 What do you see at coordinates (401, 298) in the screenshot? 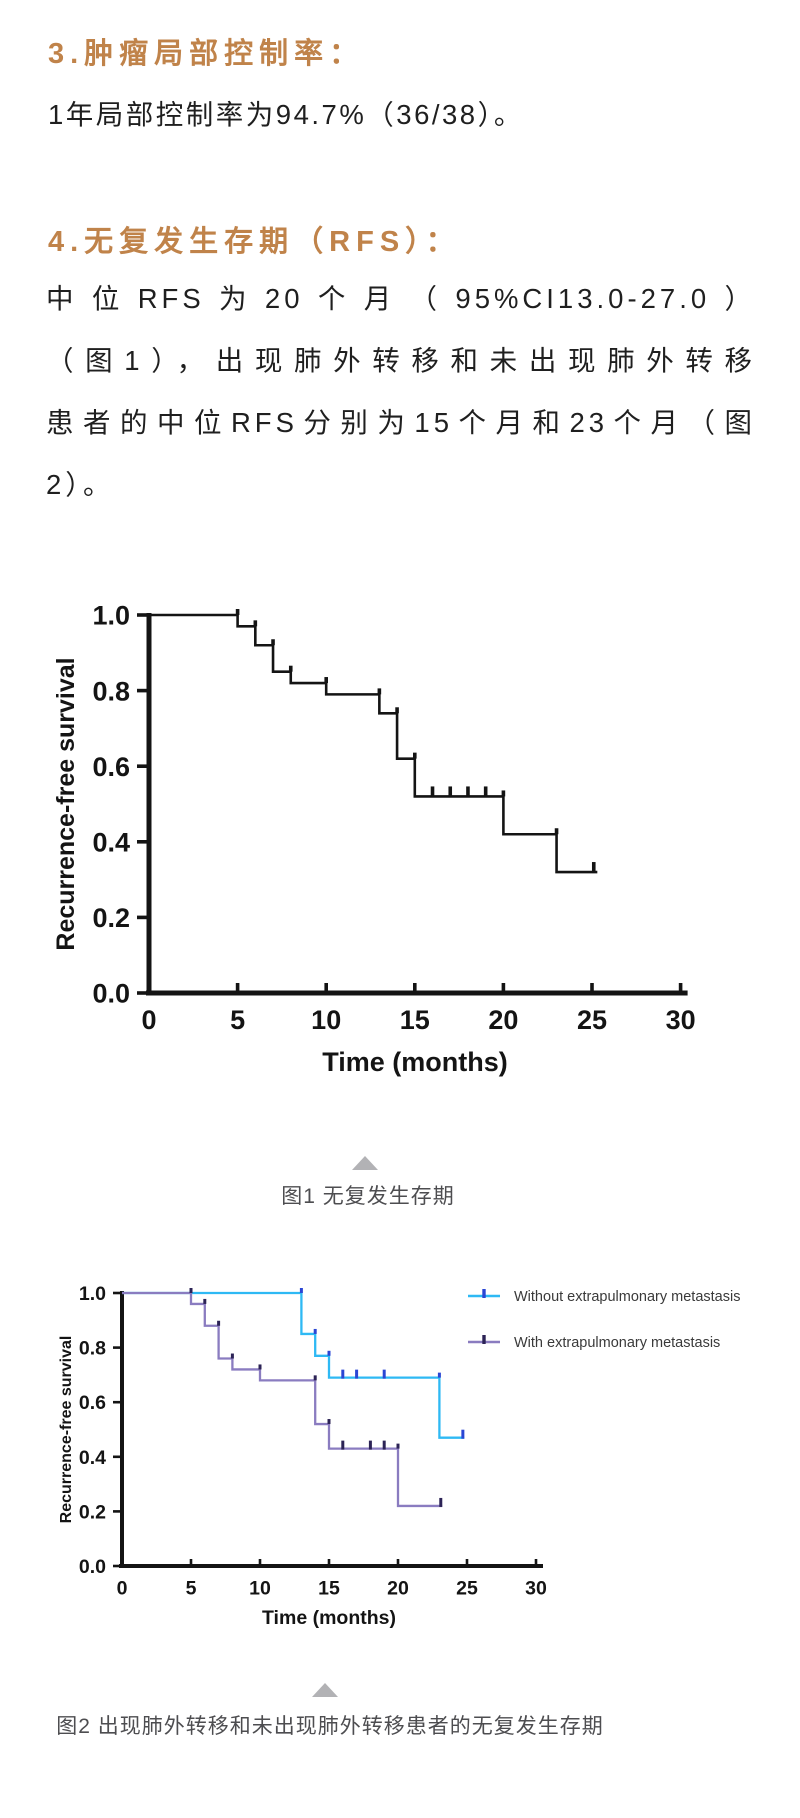
I see `paragraph-line: 中位RFS为20个月（95%CI13.0-27.0）` at bounding box center [401, 298].